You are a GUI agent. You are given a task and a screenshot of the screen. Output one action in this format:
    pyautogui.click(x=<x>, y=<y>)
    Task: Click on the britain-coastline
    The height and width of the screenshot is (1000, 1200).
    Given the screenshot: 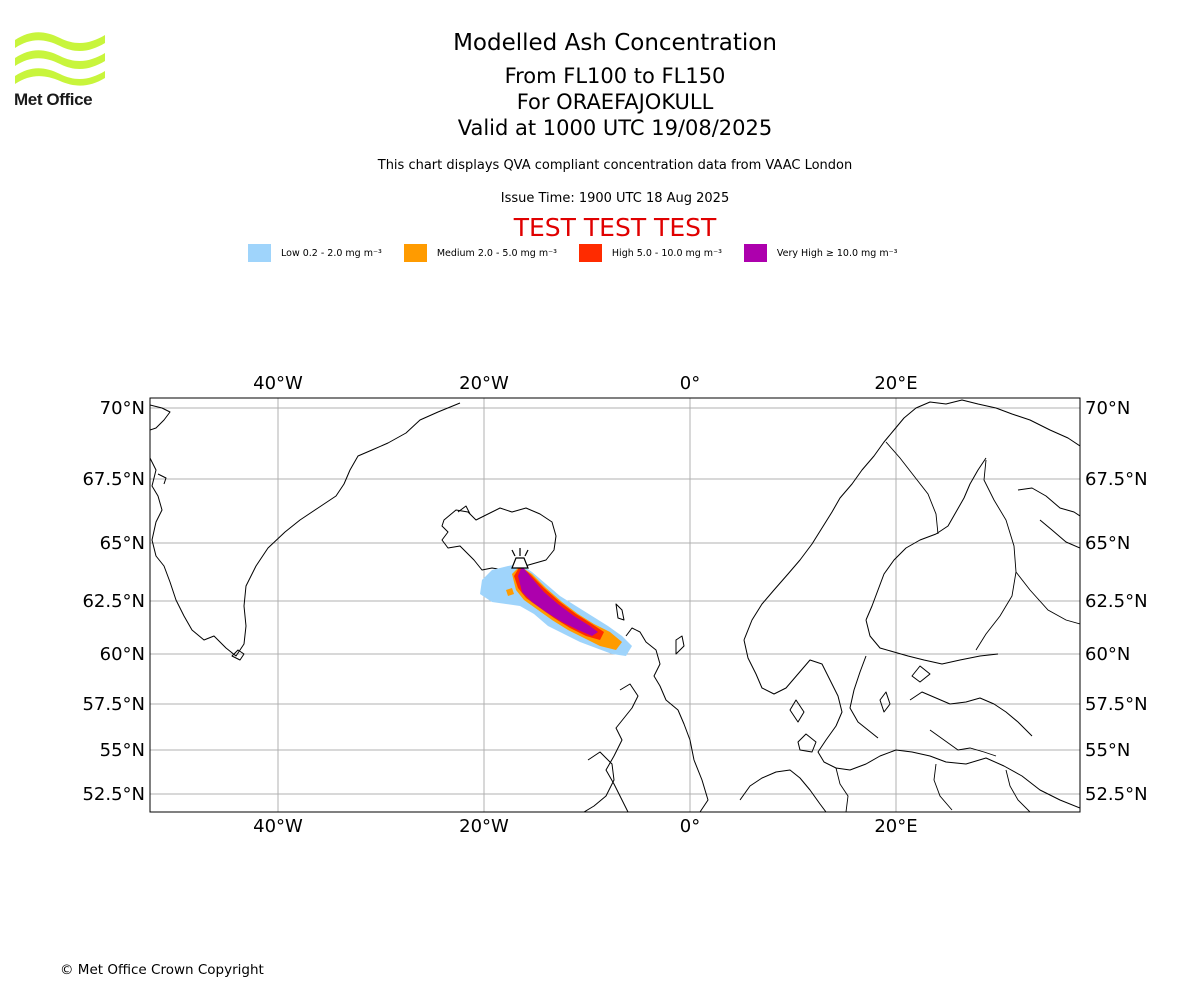 What is the action you would take?
    pyautogui.click(x=667, y=719)
    